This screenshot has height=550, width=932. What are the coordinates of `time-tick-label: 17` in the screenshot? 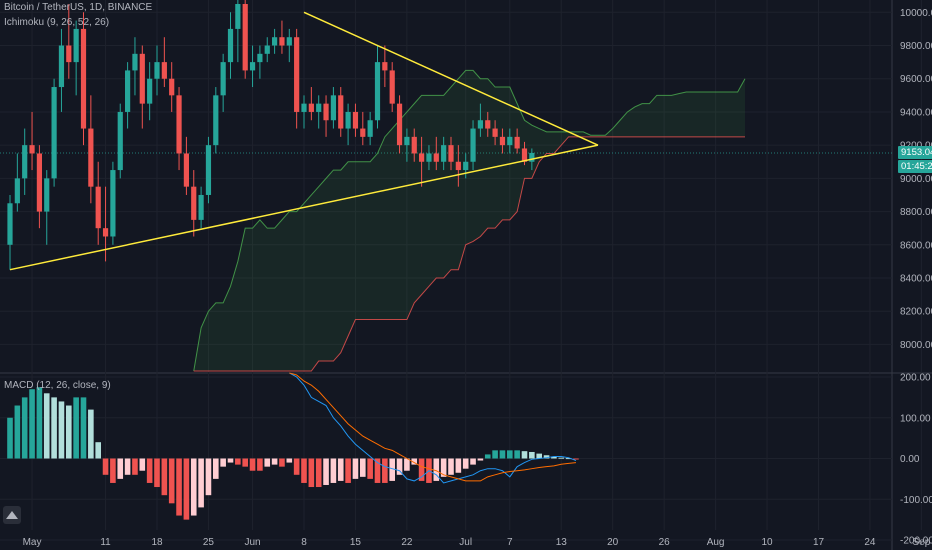 It's located at (819, 542).